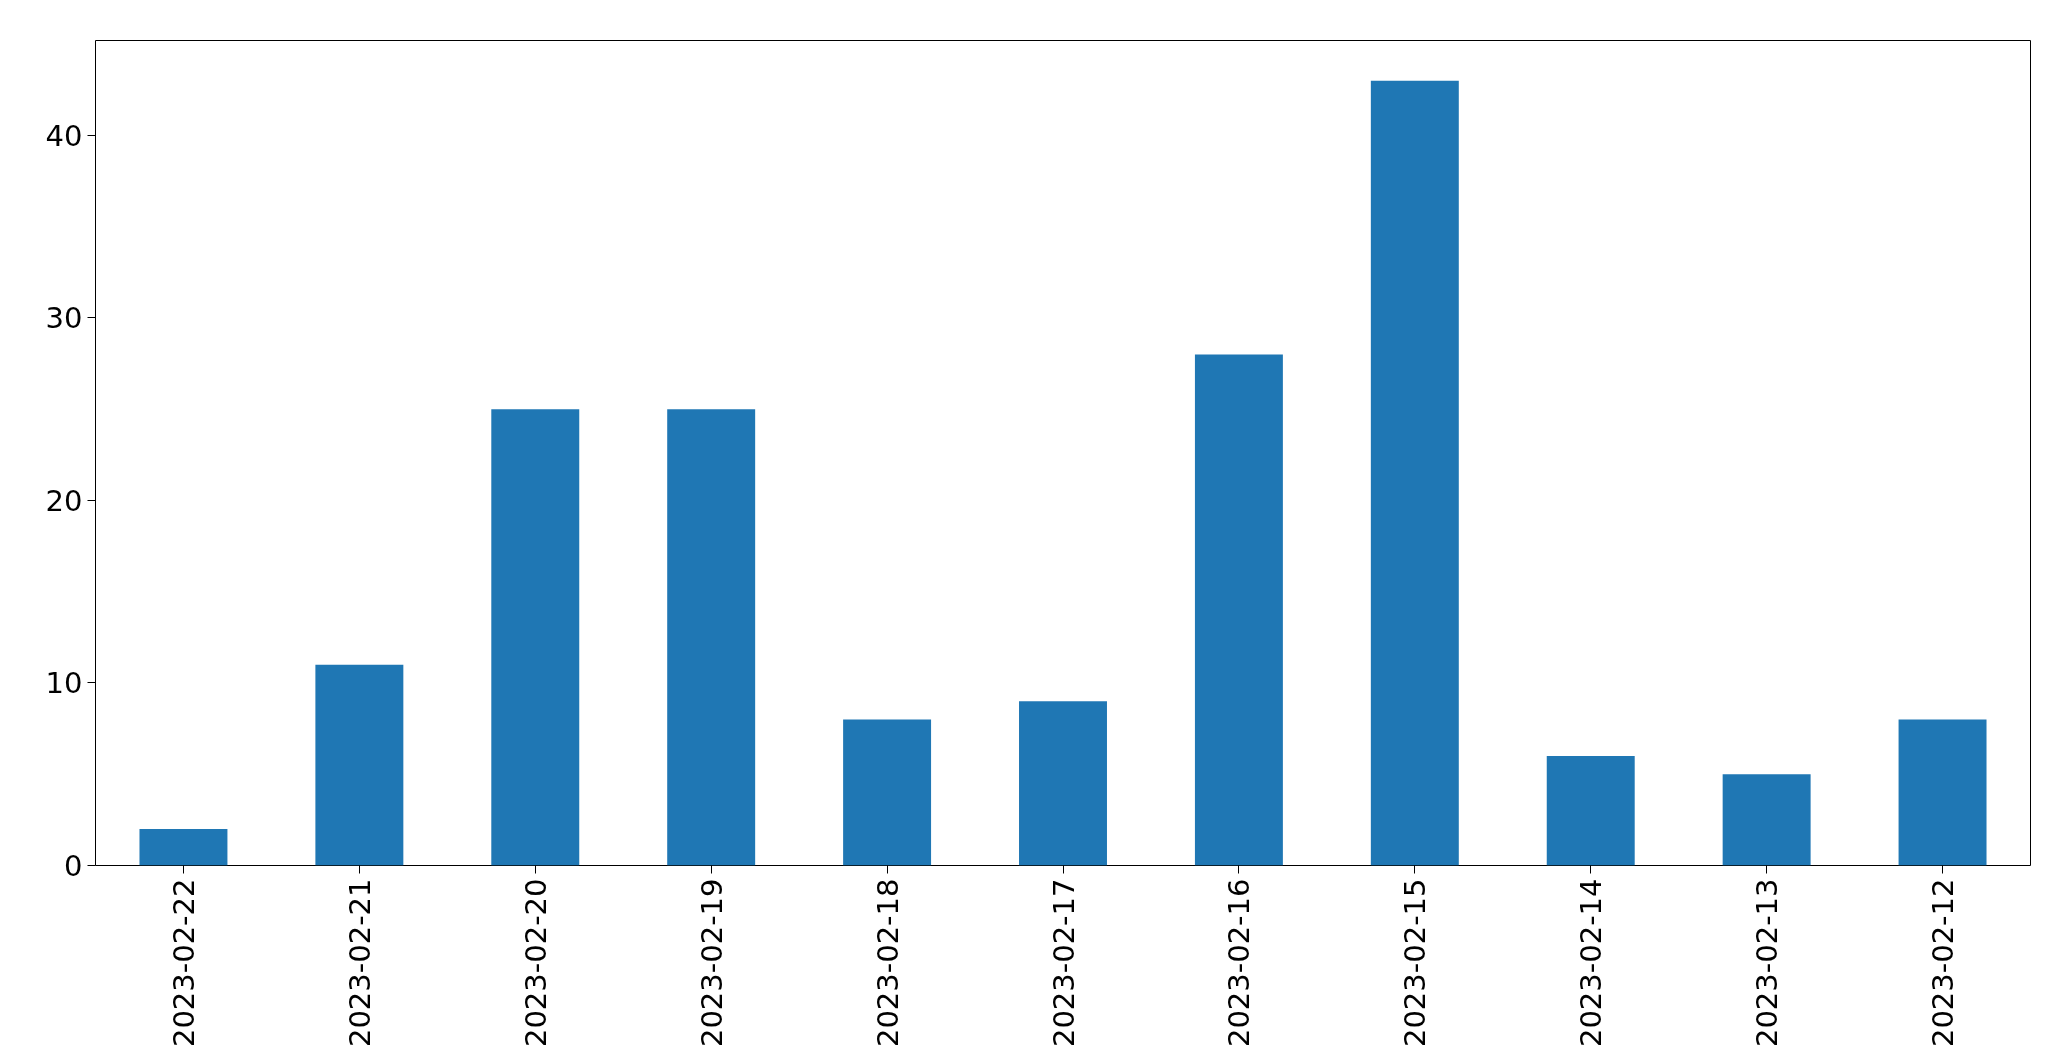 This screenshot has width=2071, height=1061. What do you see at coordinates (1943, 963) in the screenshot?
I see `x-tick-label: 2023-02-12` at bounding box center [1943, 963].